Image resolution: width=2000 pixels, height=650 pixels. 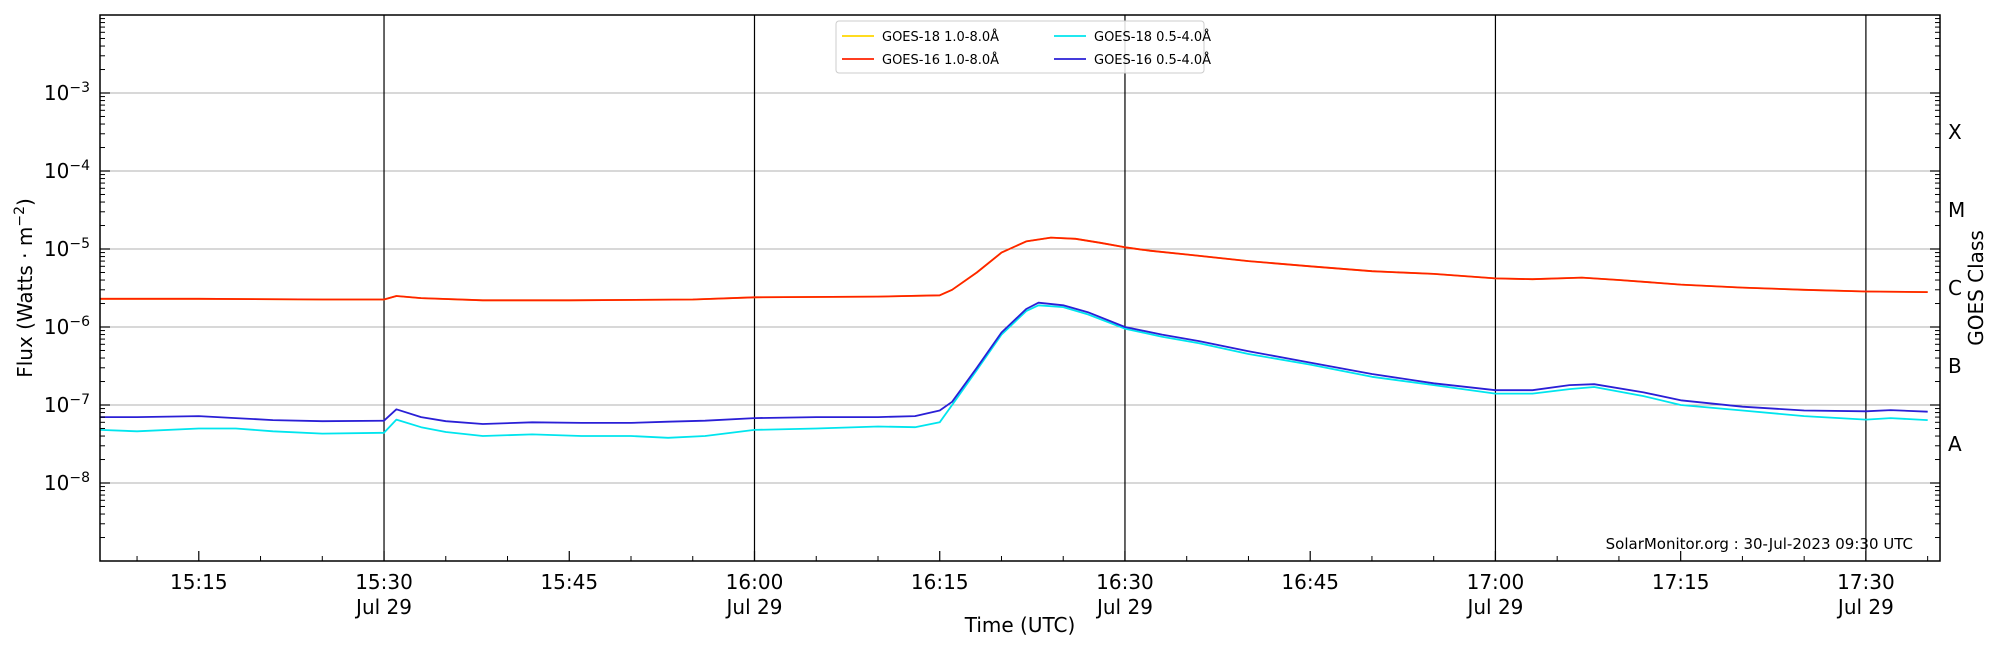 I want to click on y-tick-label: 10⁻⁸, so click(x=67, y=482).